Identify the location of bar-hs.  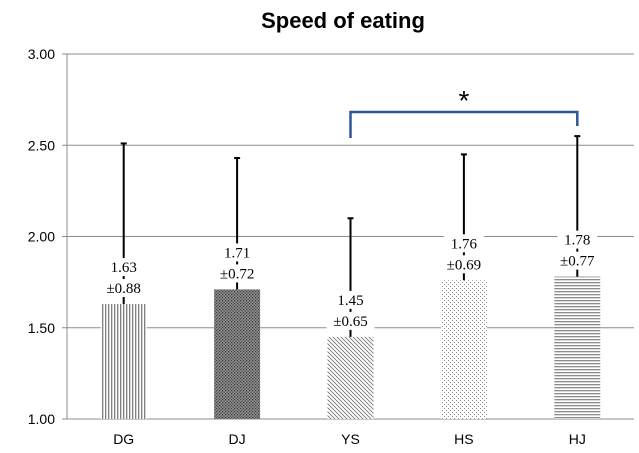
(463, 349).